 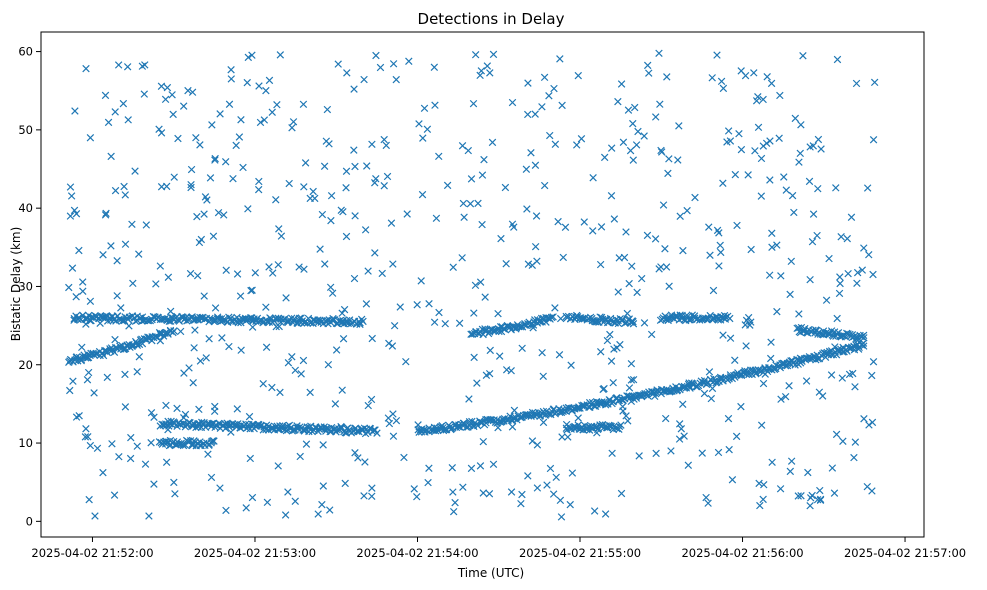 I want to click on y-axis-label: Bistatic Delay (km), so click(x=16, y=284).